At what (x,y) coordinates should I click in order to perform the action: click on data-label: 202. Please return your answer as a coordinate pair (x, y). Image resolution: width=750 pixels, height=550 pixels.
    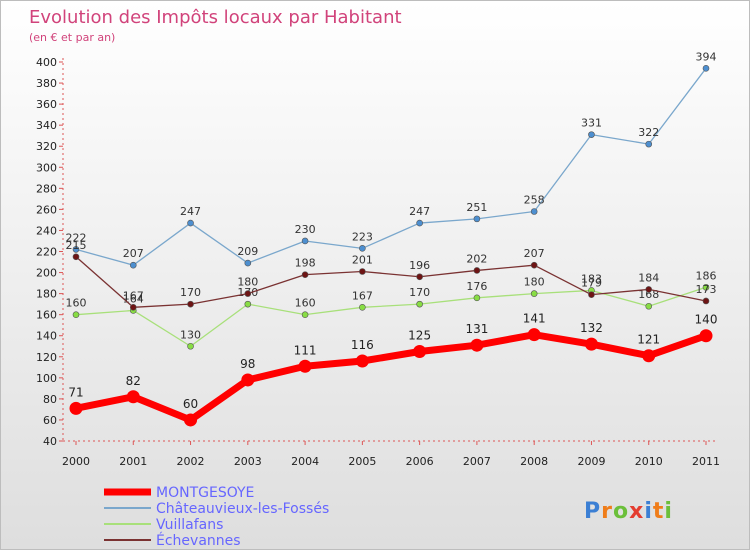
    Looking at the image, I should click on (476, 258).